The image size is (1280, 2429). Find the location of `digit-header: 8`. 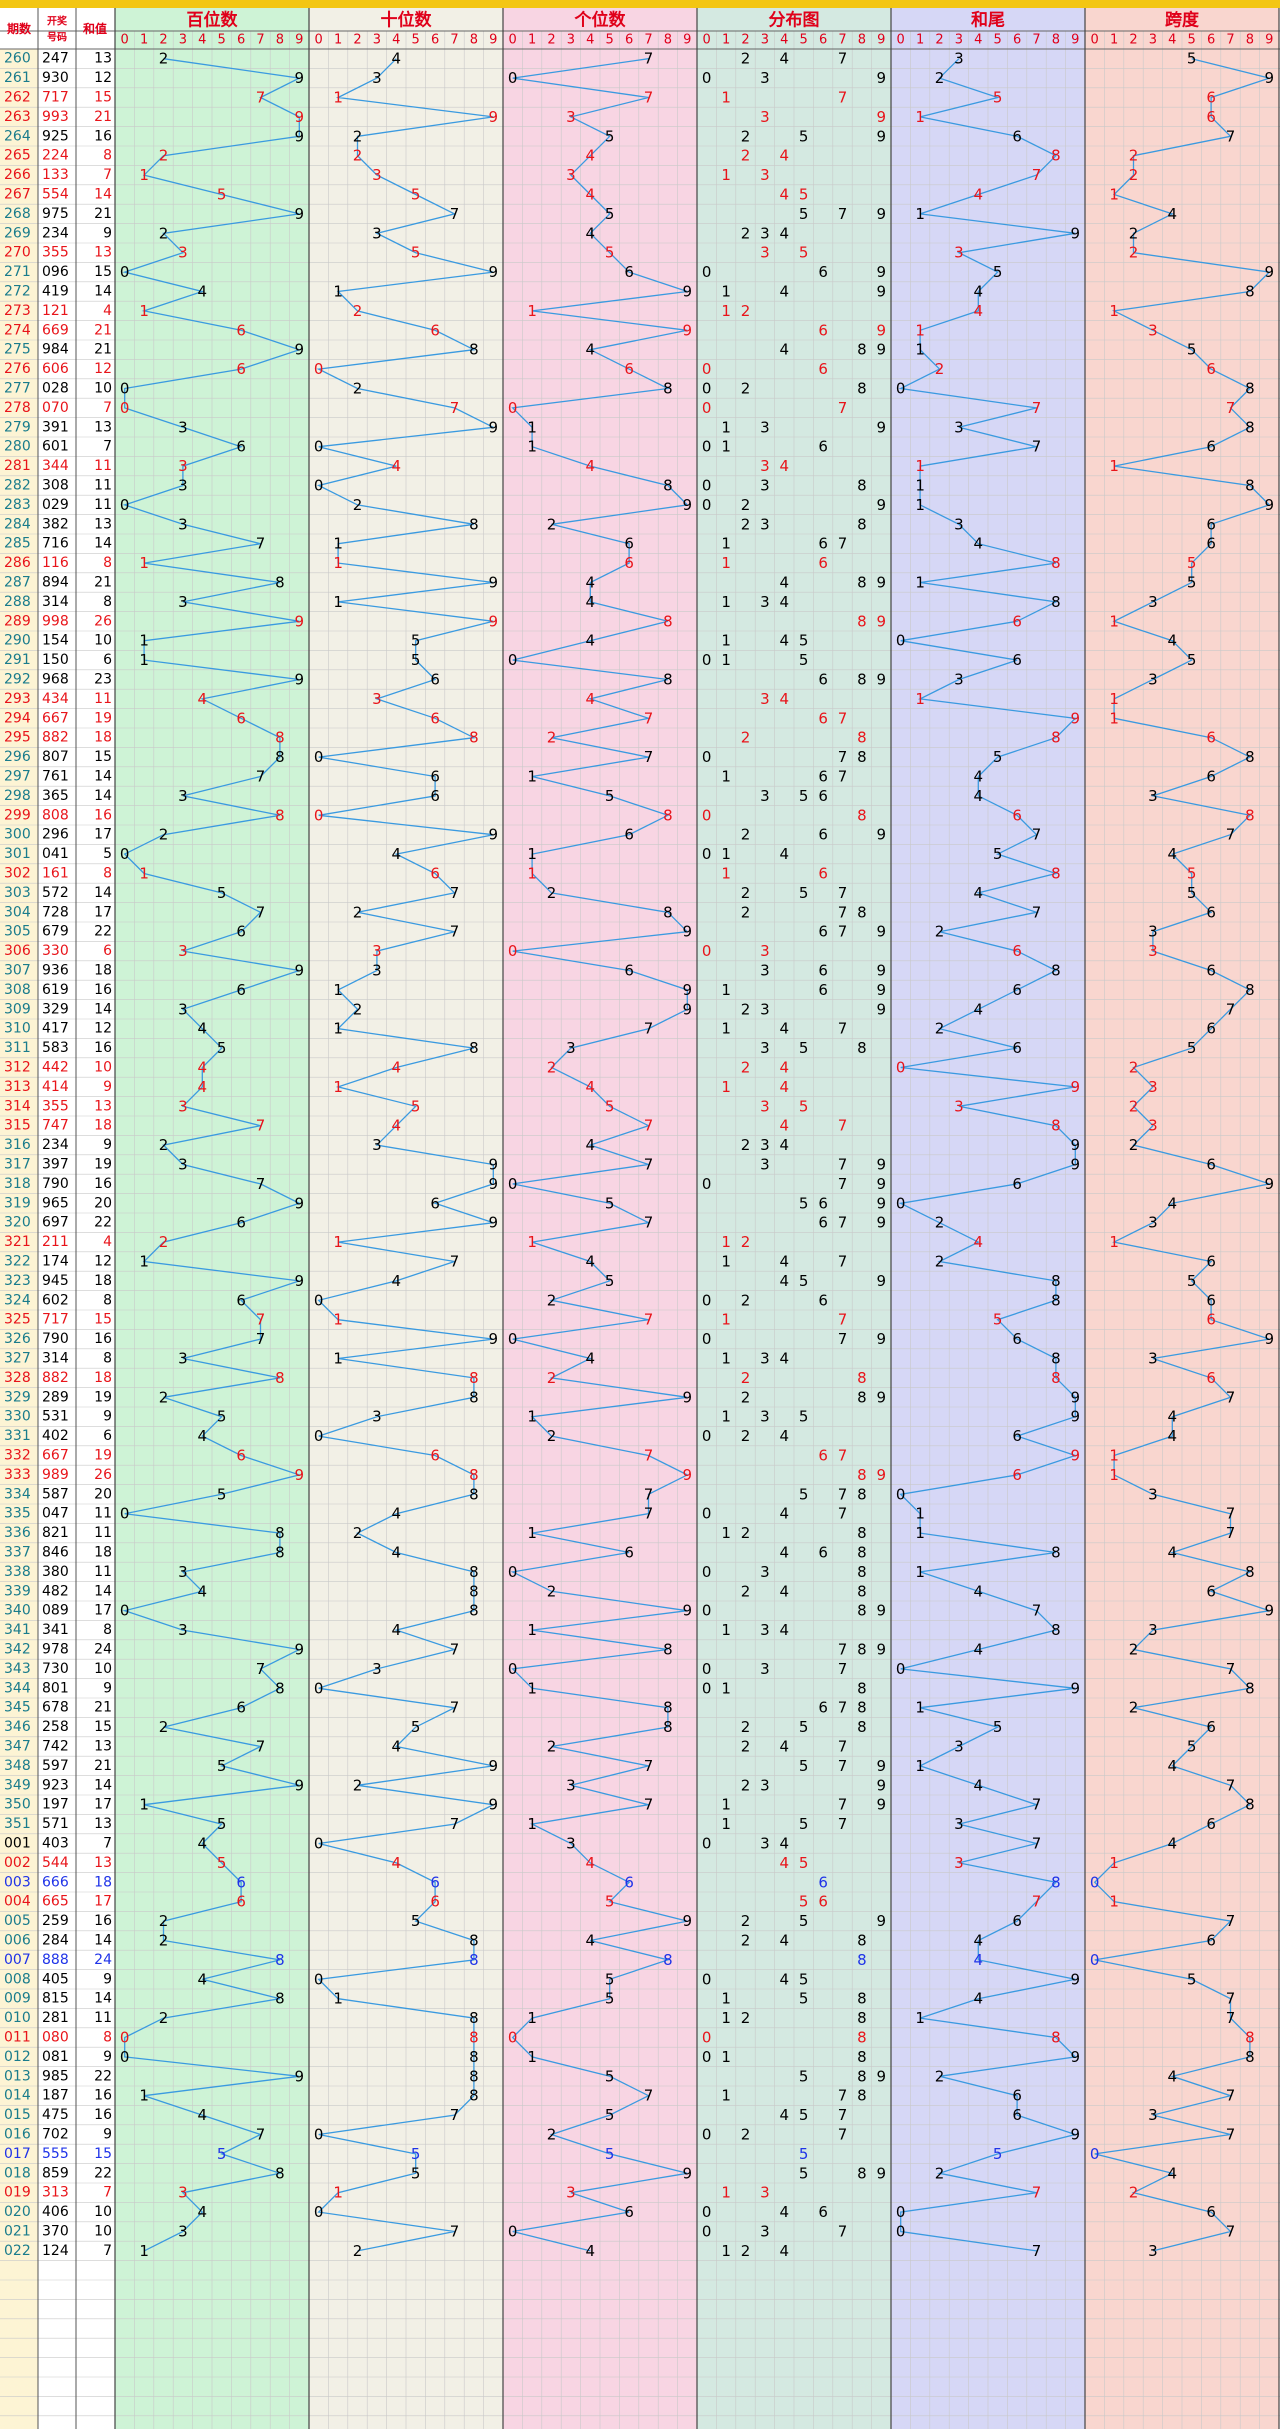

digit-header: 8 is located at coordinates (280, 40).